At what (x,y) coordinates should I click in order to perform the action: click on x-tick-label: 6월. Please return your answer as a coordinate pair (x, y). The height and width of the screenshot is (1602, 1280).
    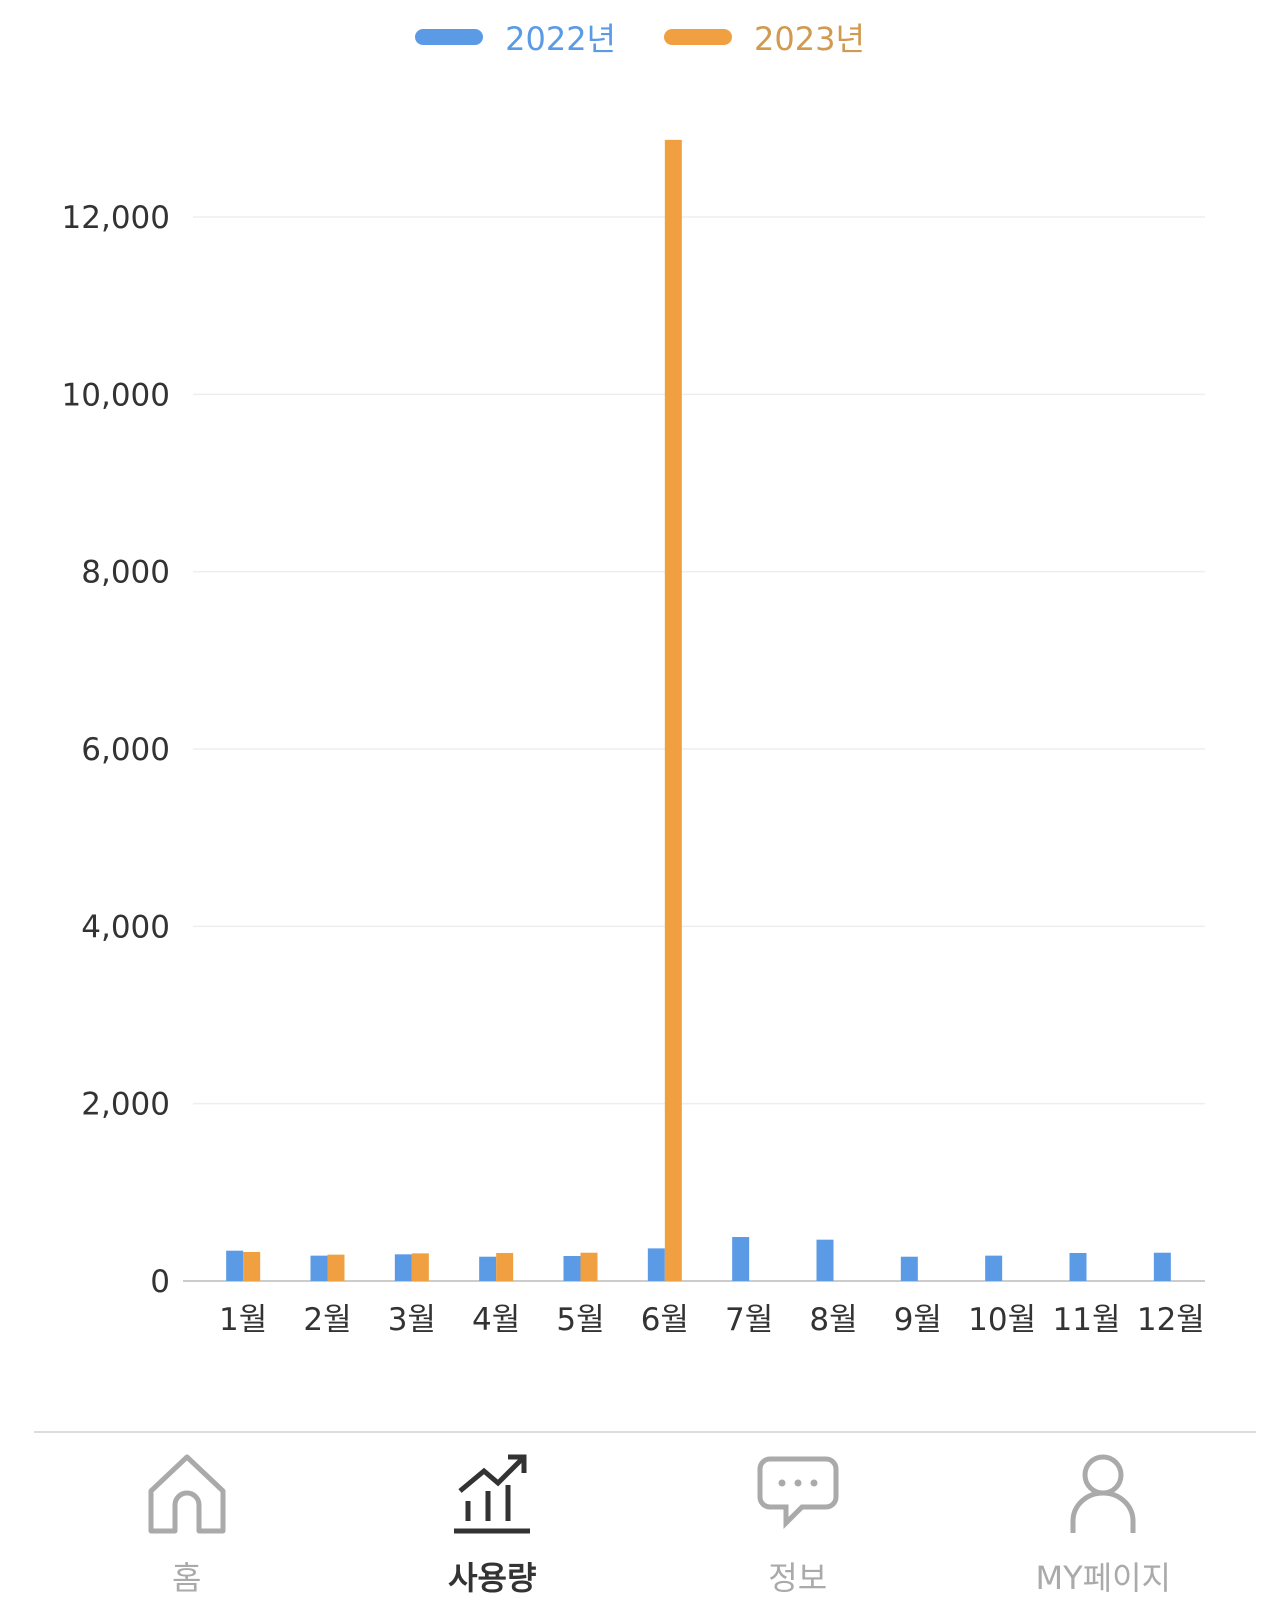
    Looking at the image, I should click on (665, 1320).